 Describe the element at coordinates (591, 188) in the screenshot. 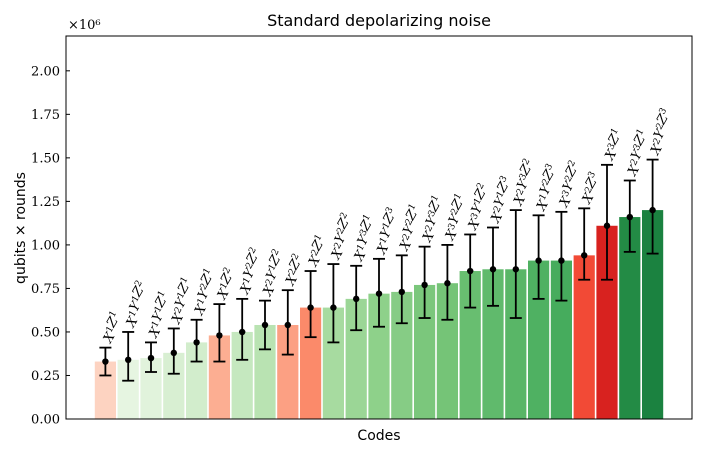

I see `bar-label: X2Z3` at that location.